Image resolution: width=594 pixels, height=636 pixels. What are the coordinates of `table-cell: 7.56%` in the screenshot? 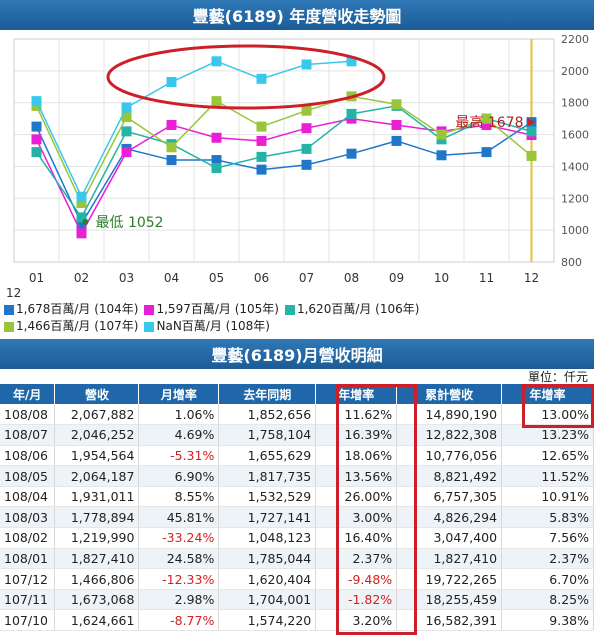 It's located at (547, 538).